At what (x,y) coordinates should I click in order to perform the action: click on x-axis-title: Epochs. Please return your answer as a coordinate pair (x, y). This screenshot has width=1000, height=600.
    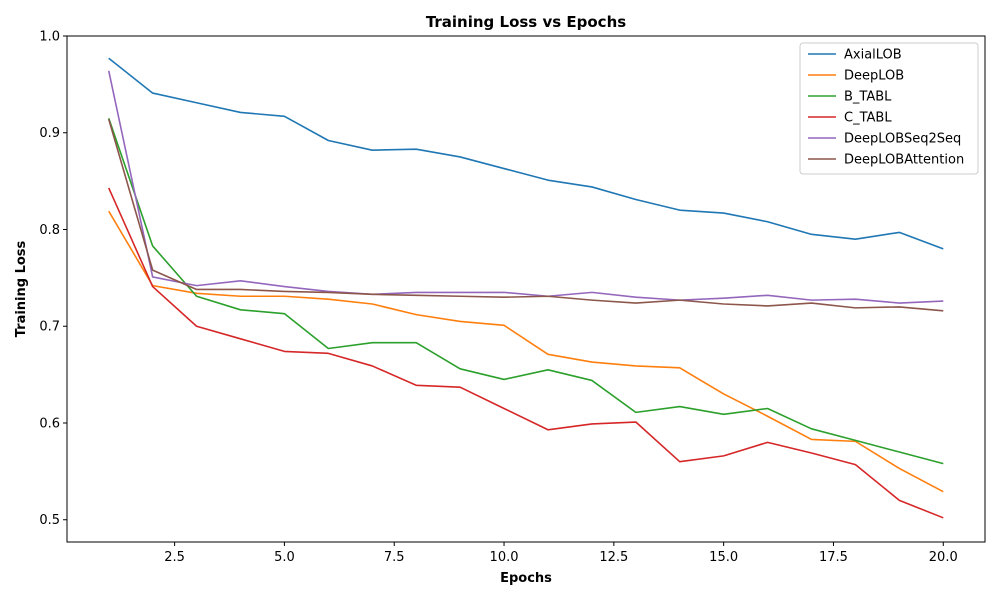
    Looking at the image, I should click on (526, 578).